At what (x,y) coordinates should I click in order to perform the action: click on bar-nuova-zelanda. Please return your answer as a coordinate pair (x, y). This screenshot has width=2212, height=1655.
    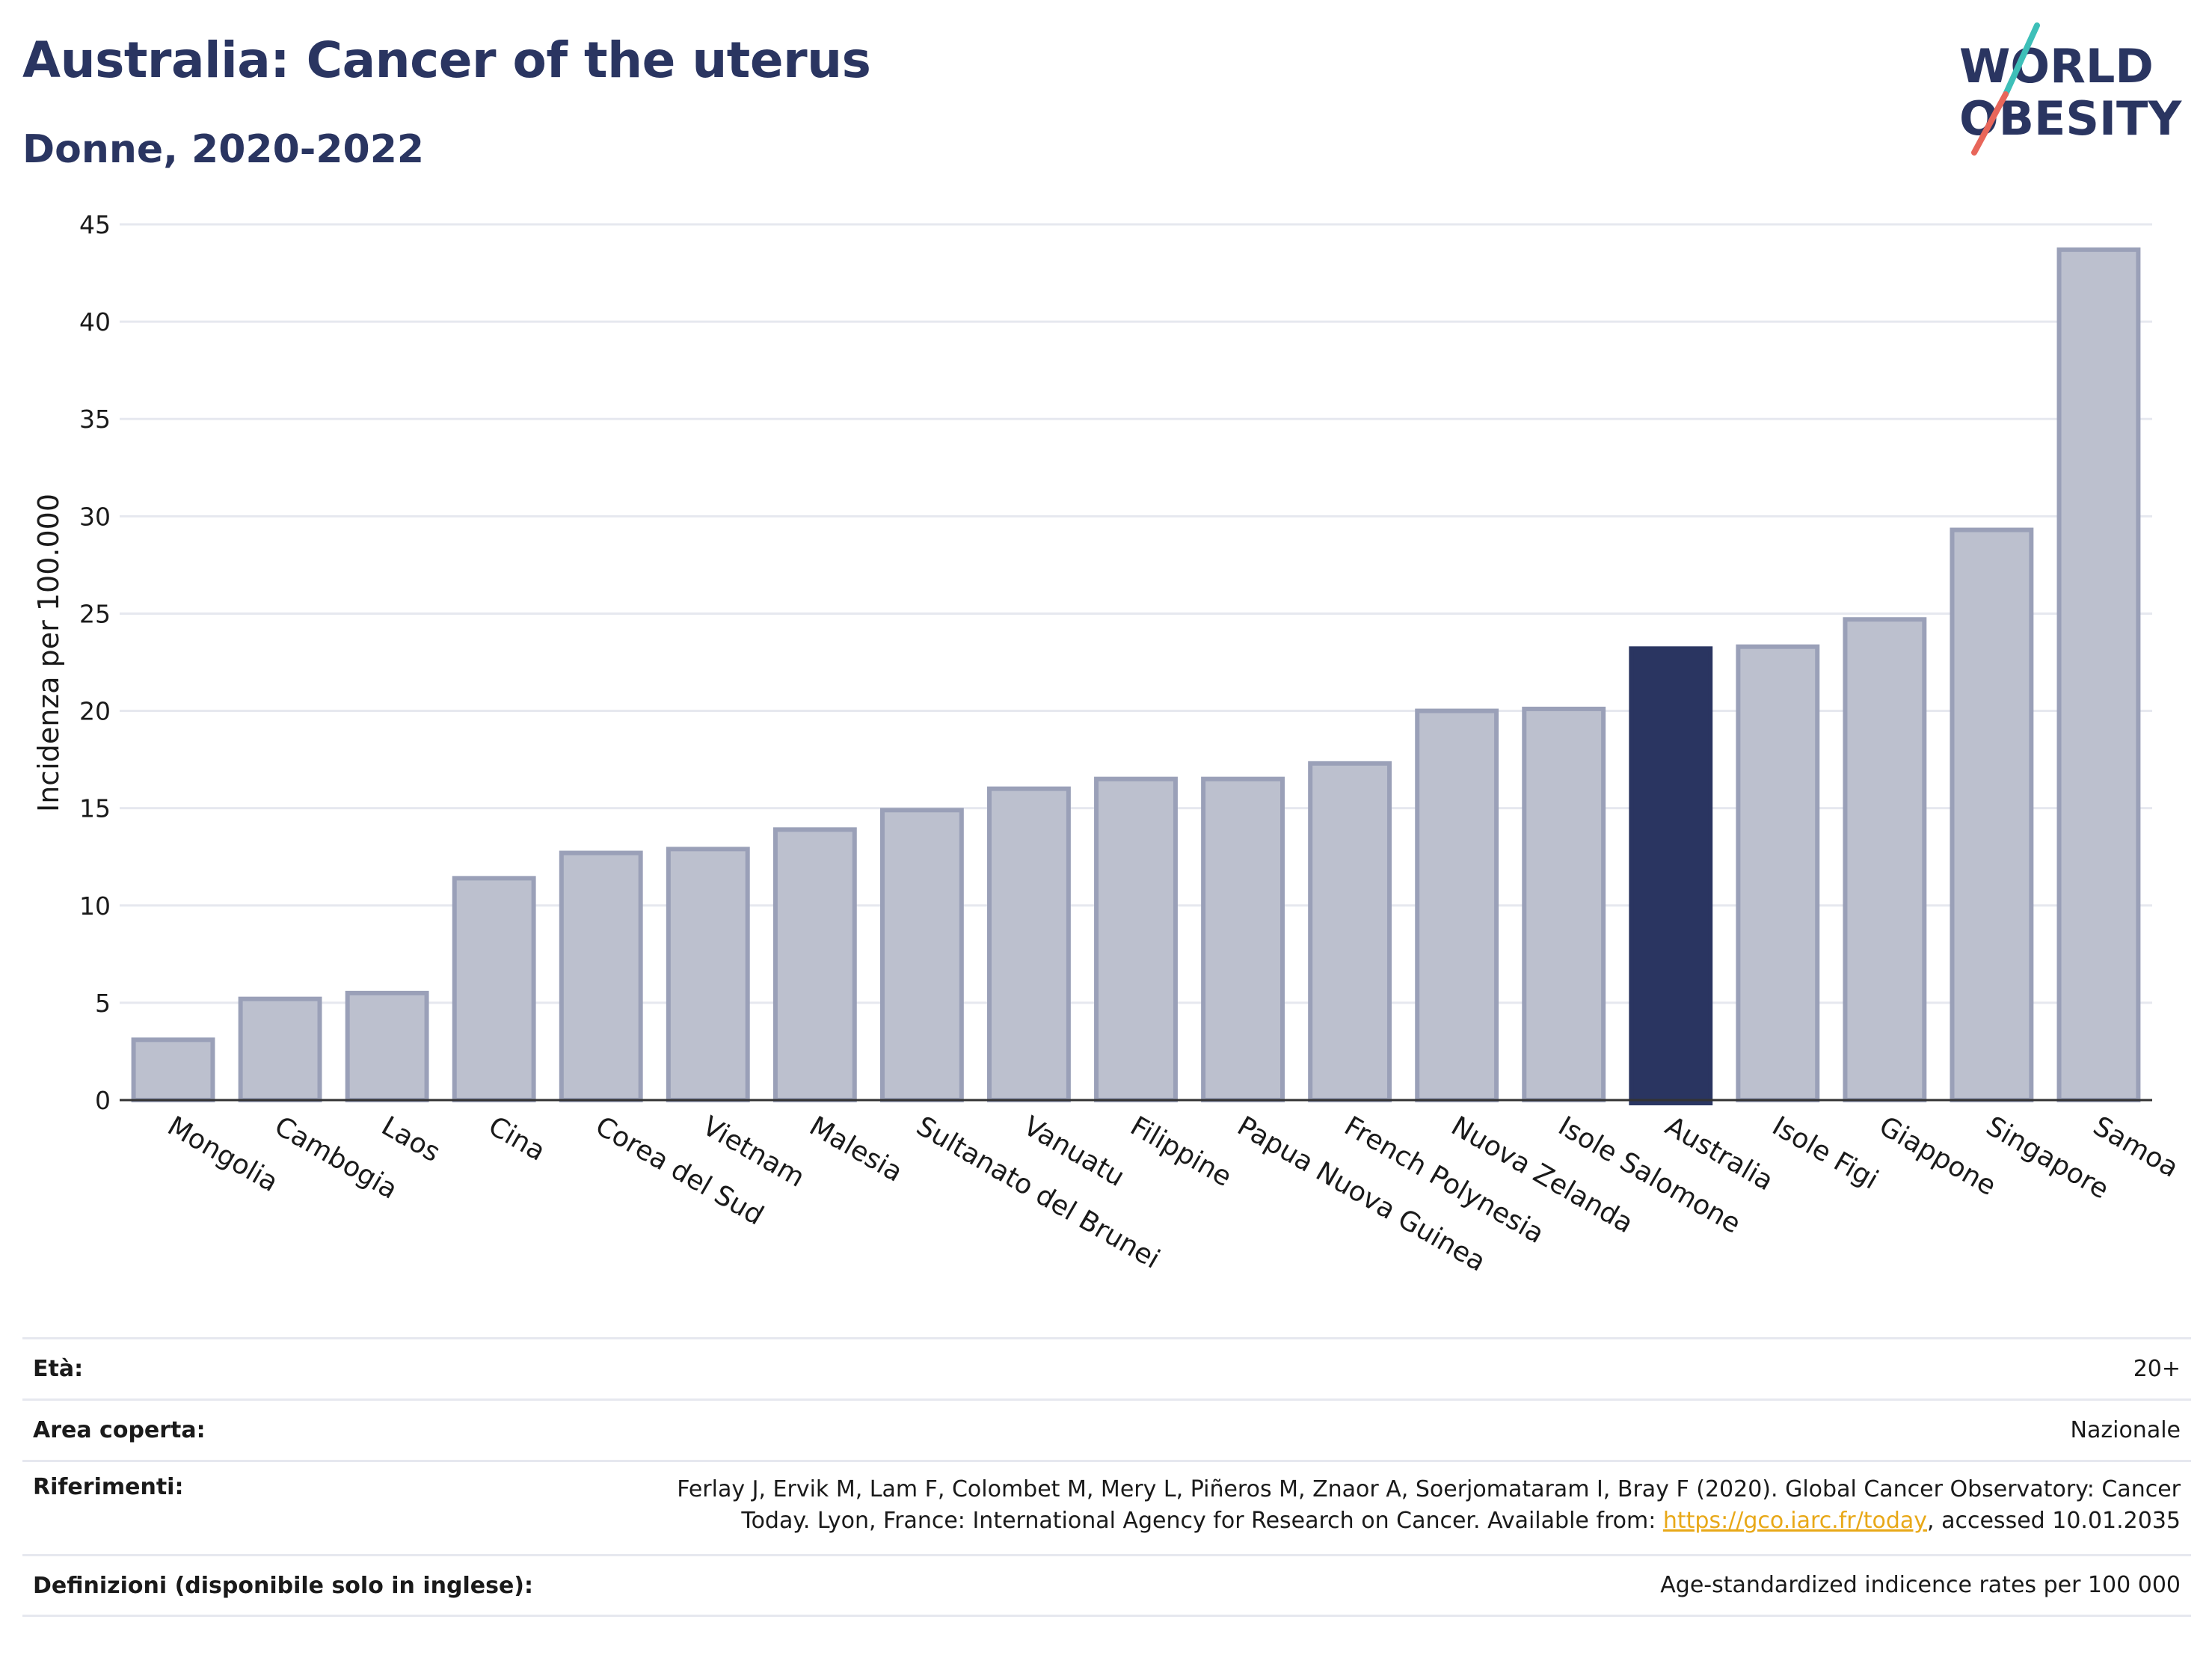
    Looking at the image, I should click on (1457, 905).